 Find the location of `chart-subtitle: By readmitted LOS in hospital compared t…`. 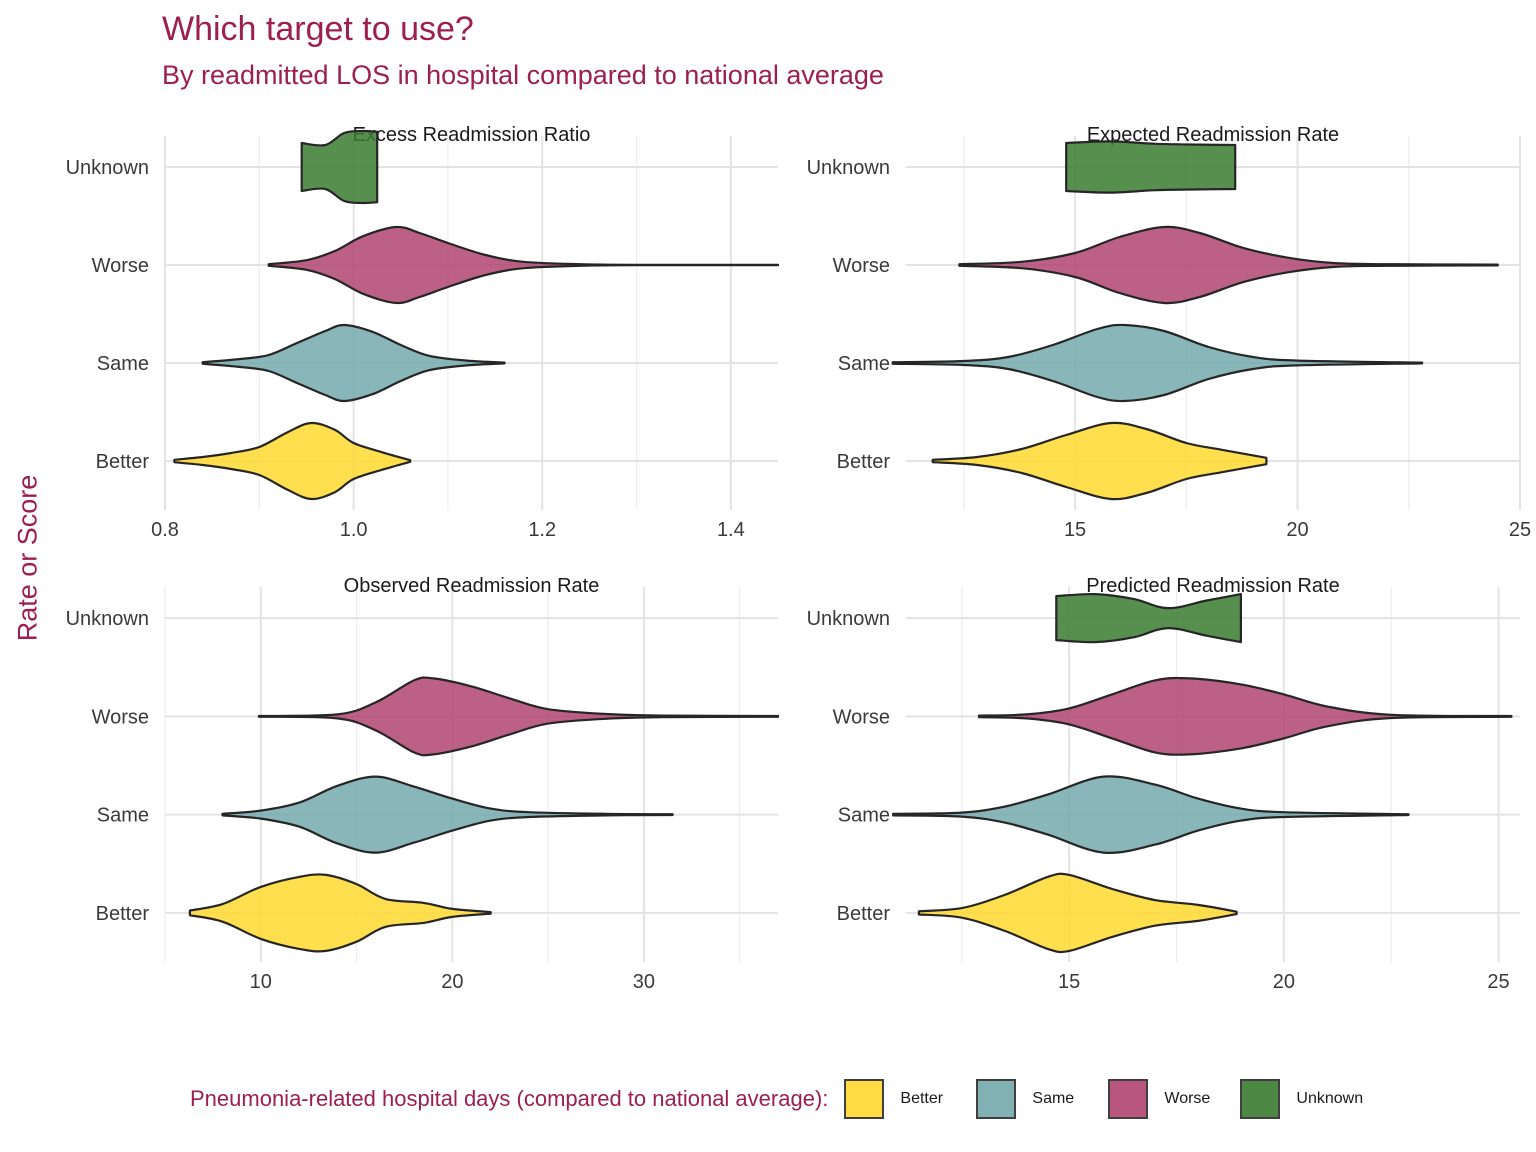

chart-subtitle: By readmitted LOS in hospital compared t… is located at coordinates (523, 75).